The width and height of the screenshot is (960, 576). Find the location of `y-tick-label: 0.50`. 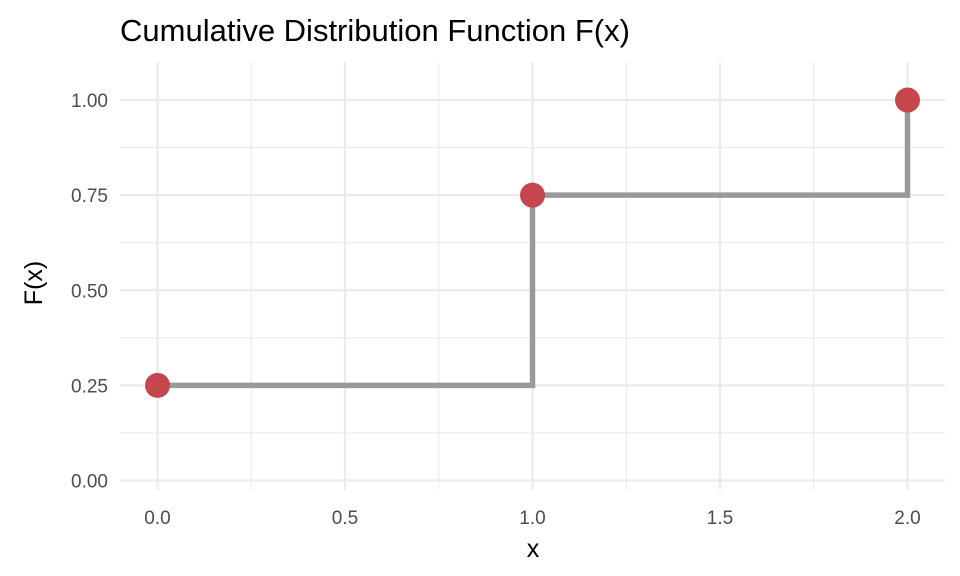

y-tick-label: 0.50 is located at coordinates (89, 291).